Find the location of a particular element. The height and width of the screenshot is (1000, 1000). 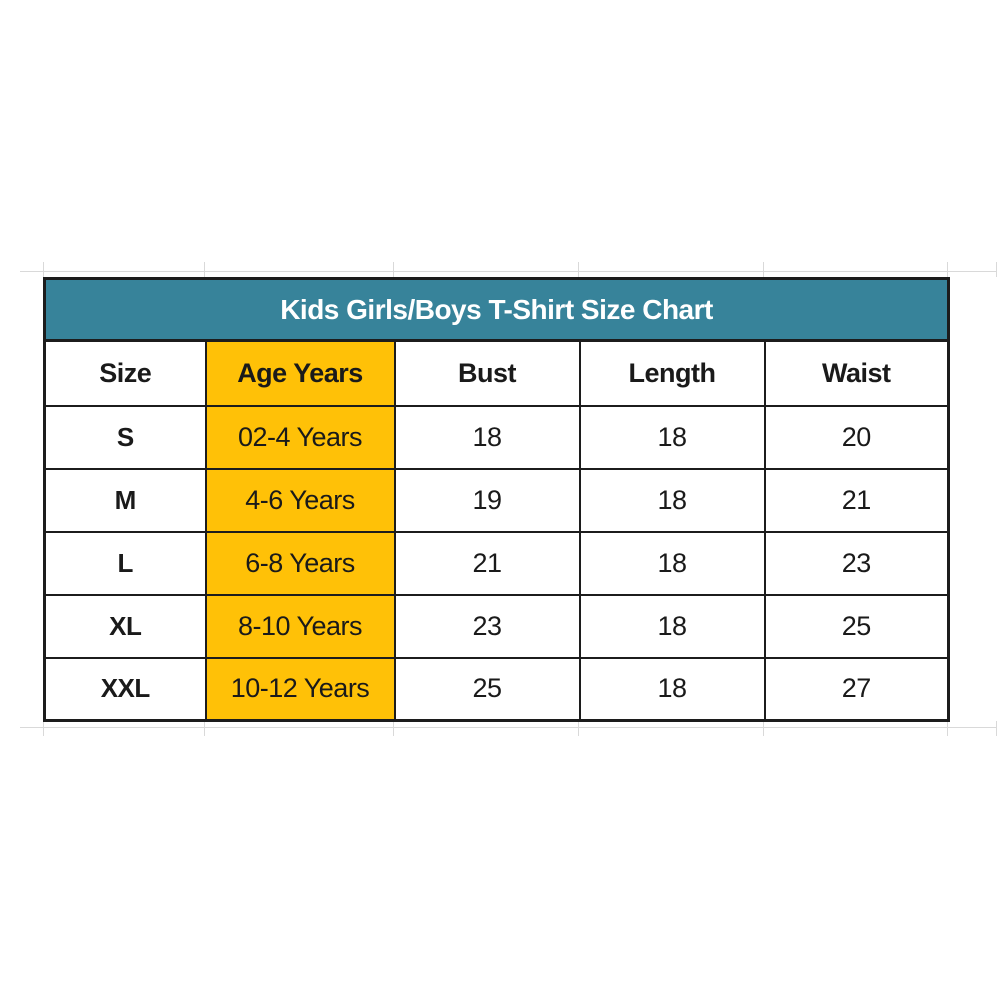

waist-cell: 23 is located at coordinates (856, 563).